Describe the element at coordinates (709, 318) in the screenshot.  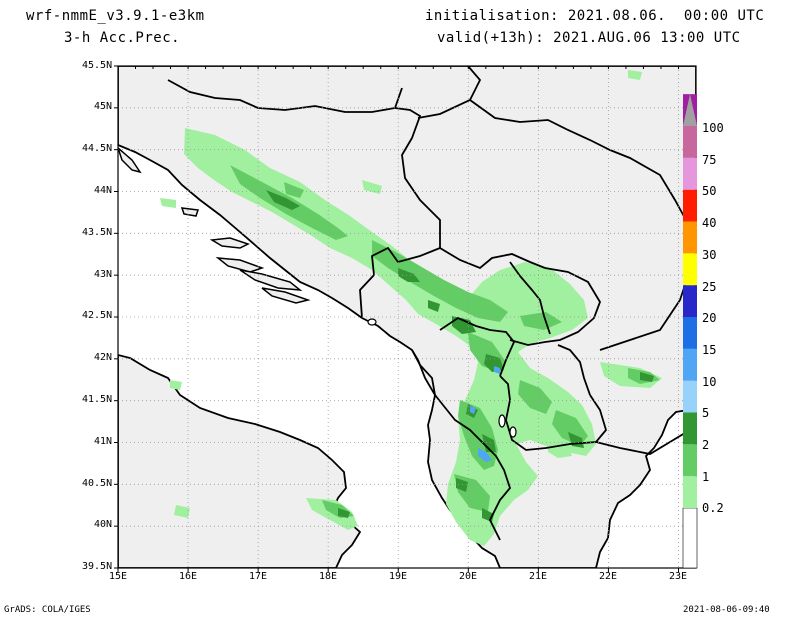
I see `legend-label: 20` at that location.